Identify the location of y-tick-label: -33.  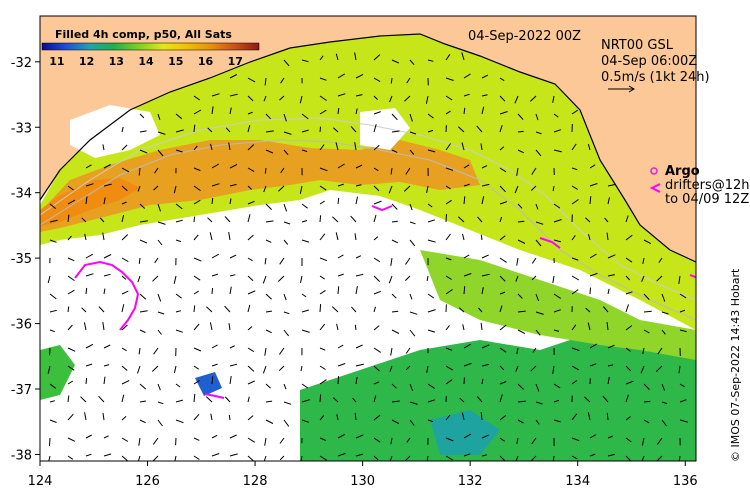
(21, 128).